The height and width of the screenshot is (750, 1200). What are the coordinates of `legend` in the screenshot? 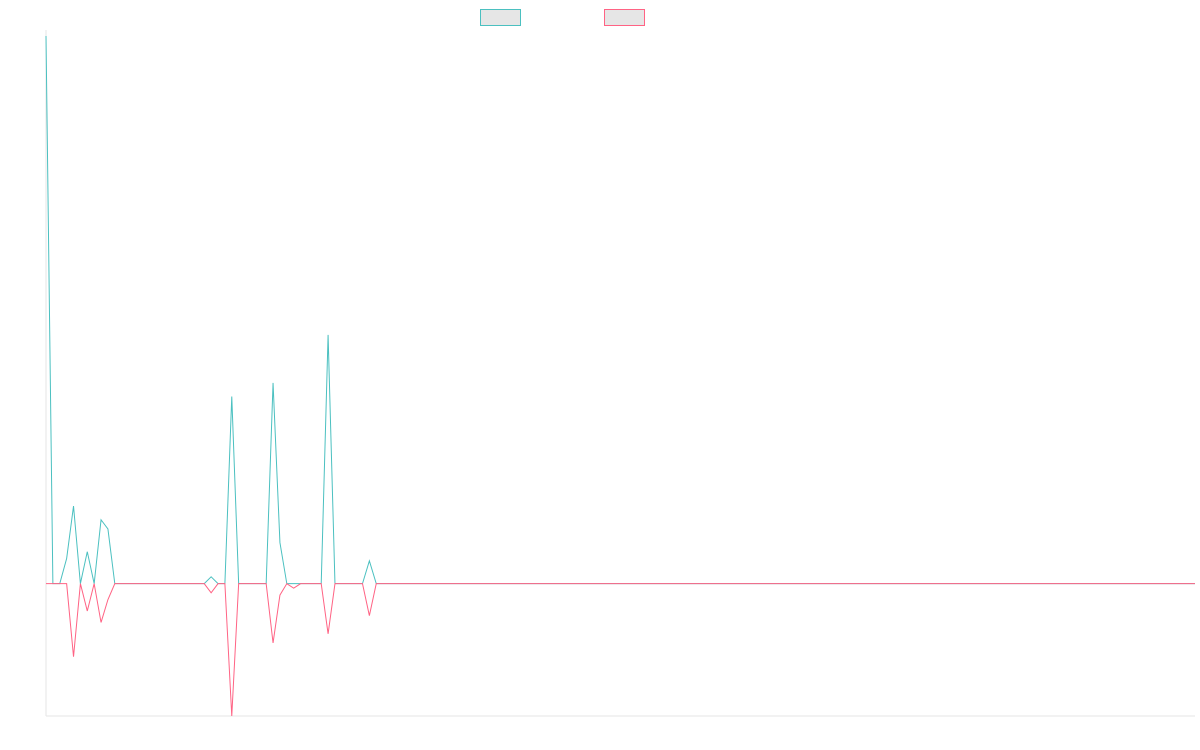 It's located at (562, 17).